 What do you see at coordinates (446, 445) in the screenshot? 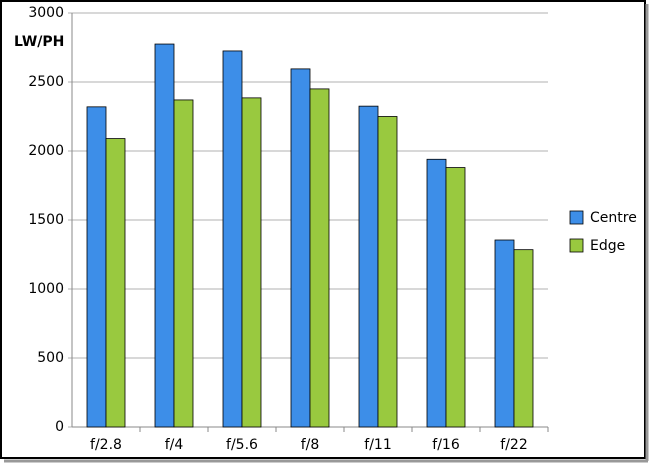
I see `x-tick-label: f/16` at bounding box center [446, 445].